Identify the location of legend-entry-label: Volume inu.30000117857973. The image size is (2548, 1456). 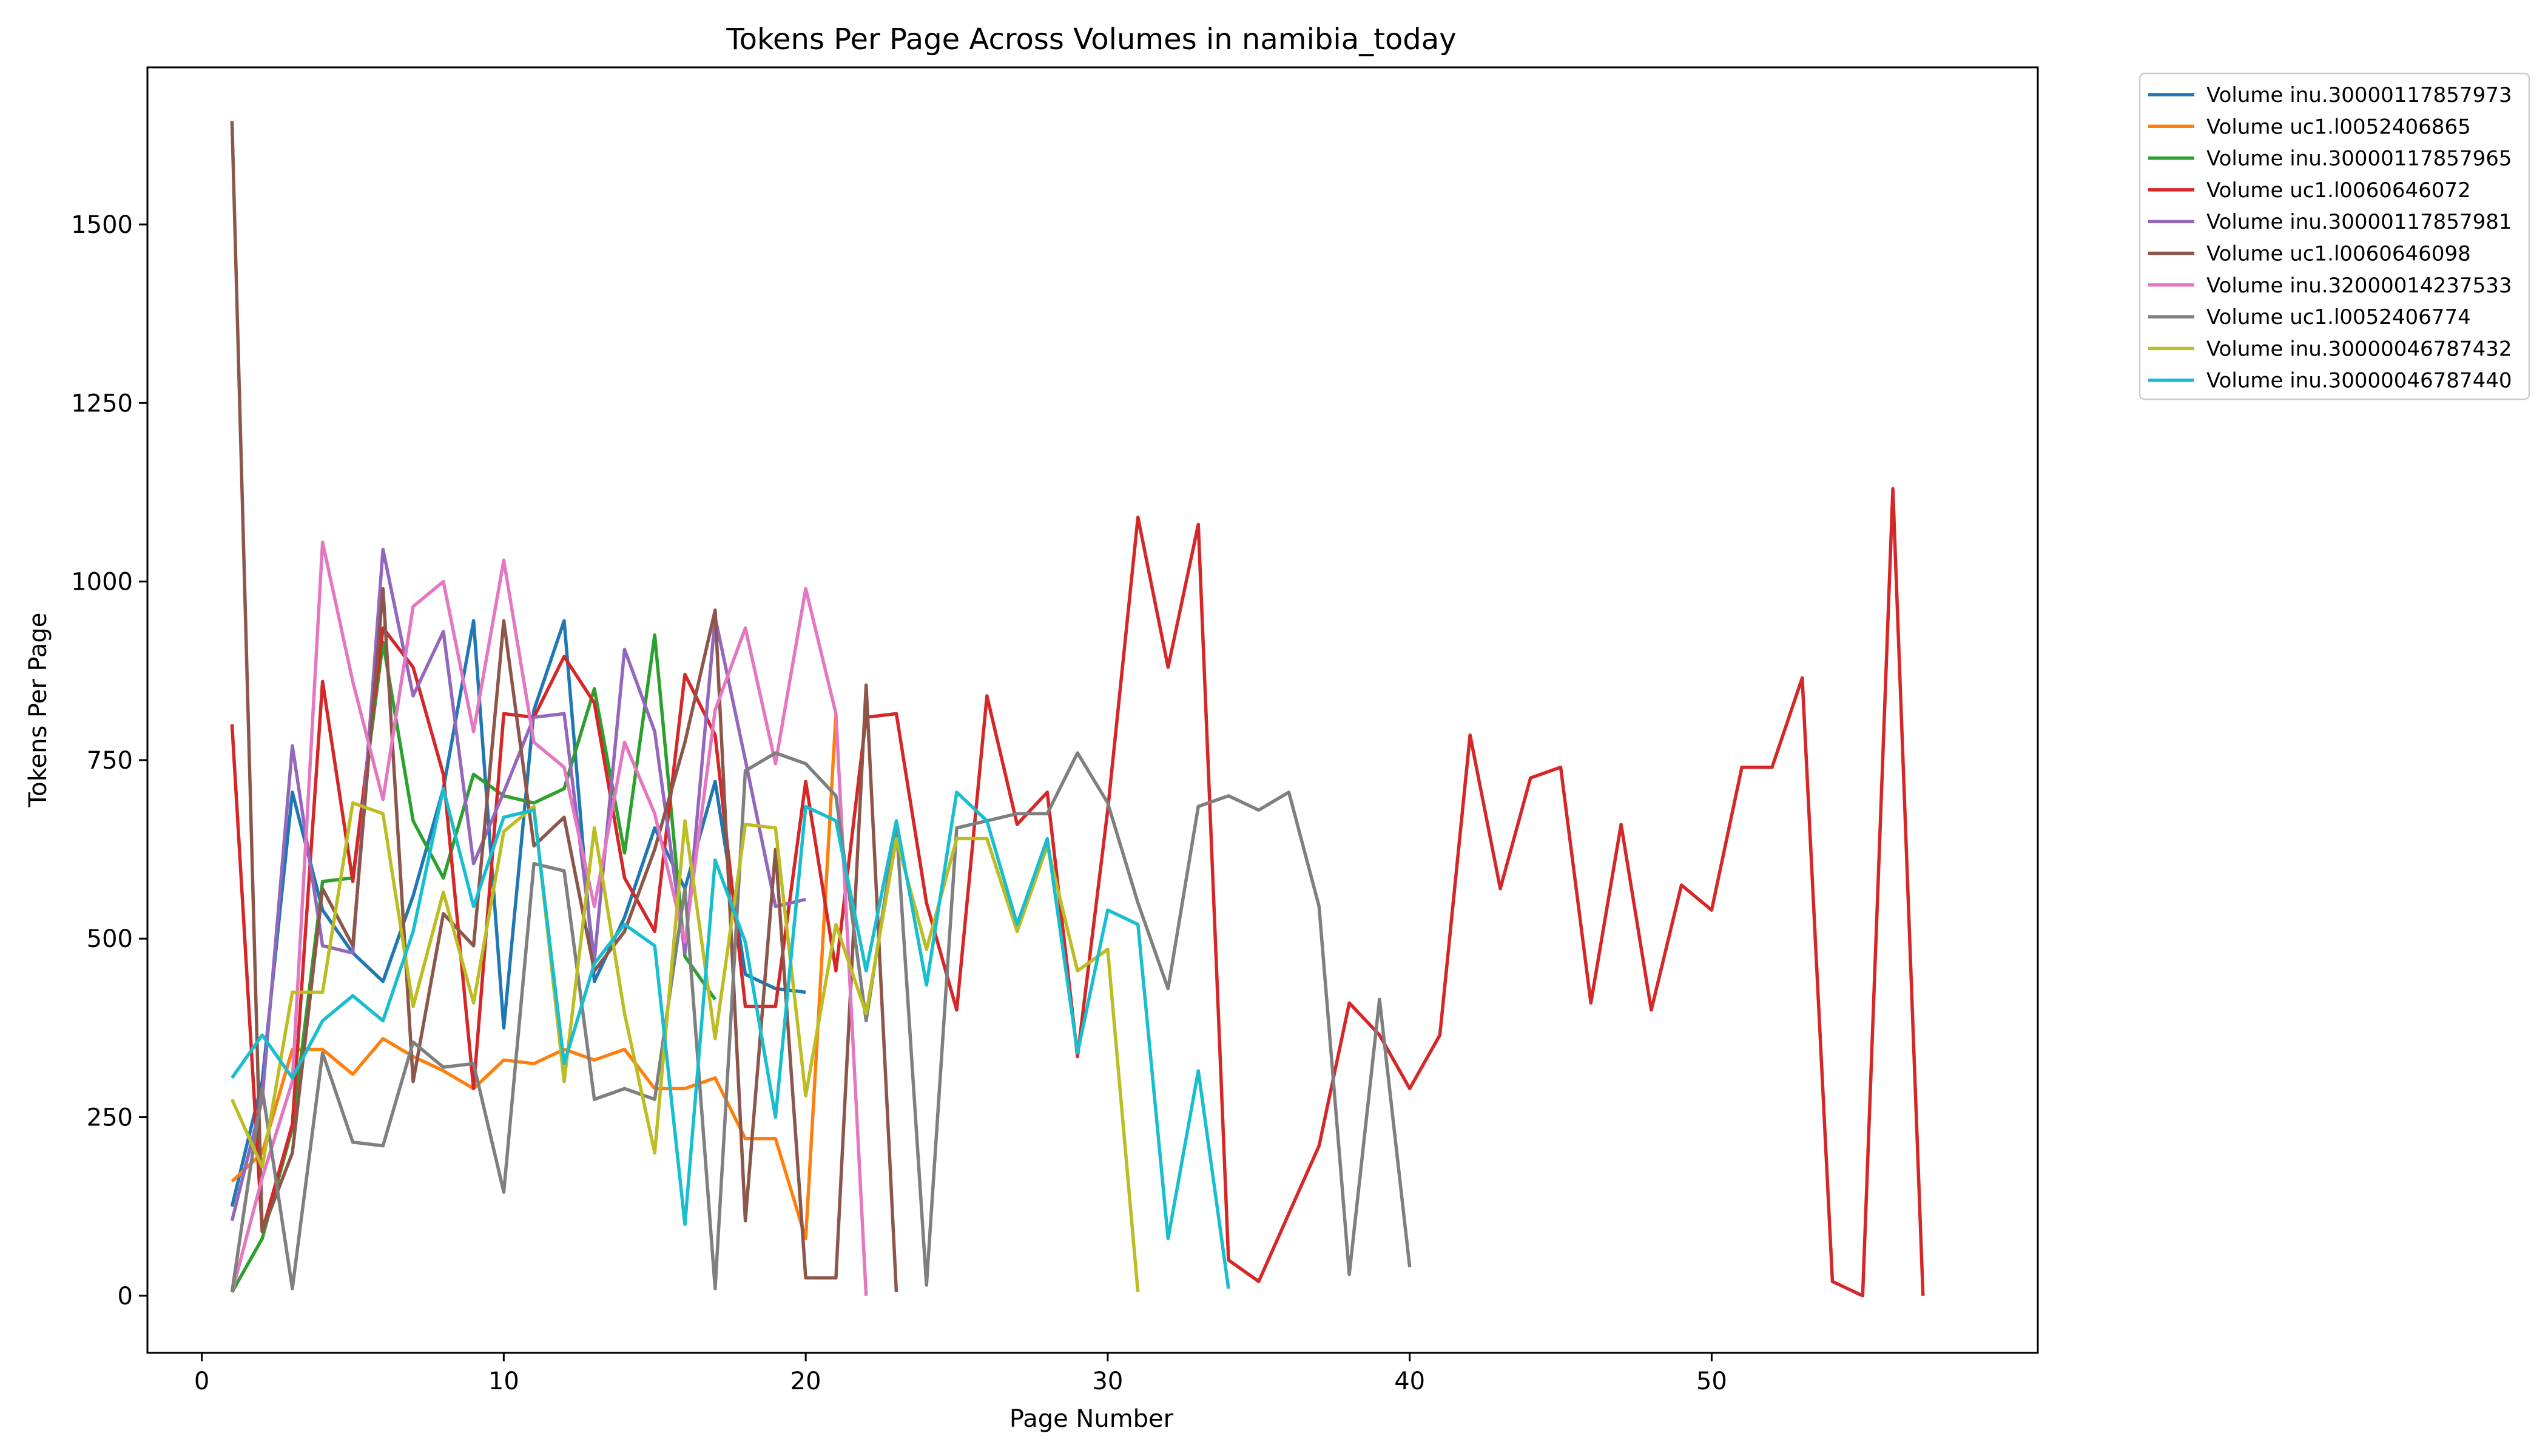
(2359, 95).